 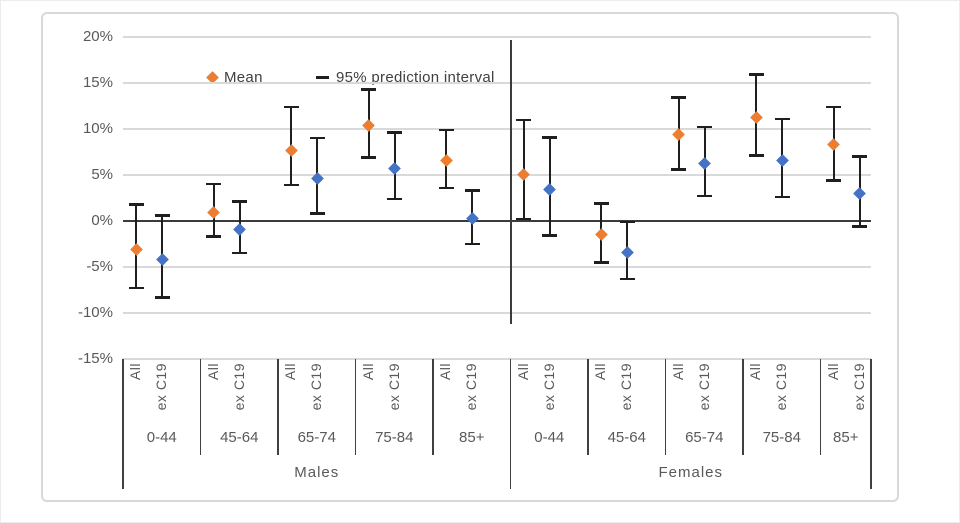 I want to click on y-axis-tick-label: 5%, so click(x=102, y=174).